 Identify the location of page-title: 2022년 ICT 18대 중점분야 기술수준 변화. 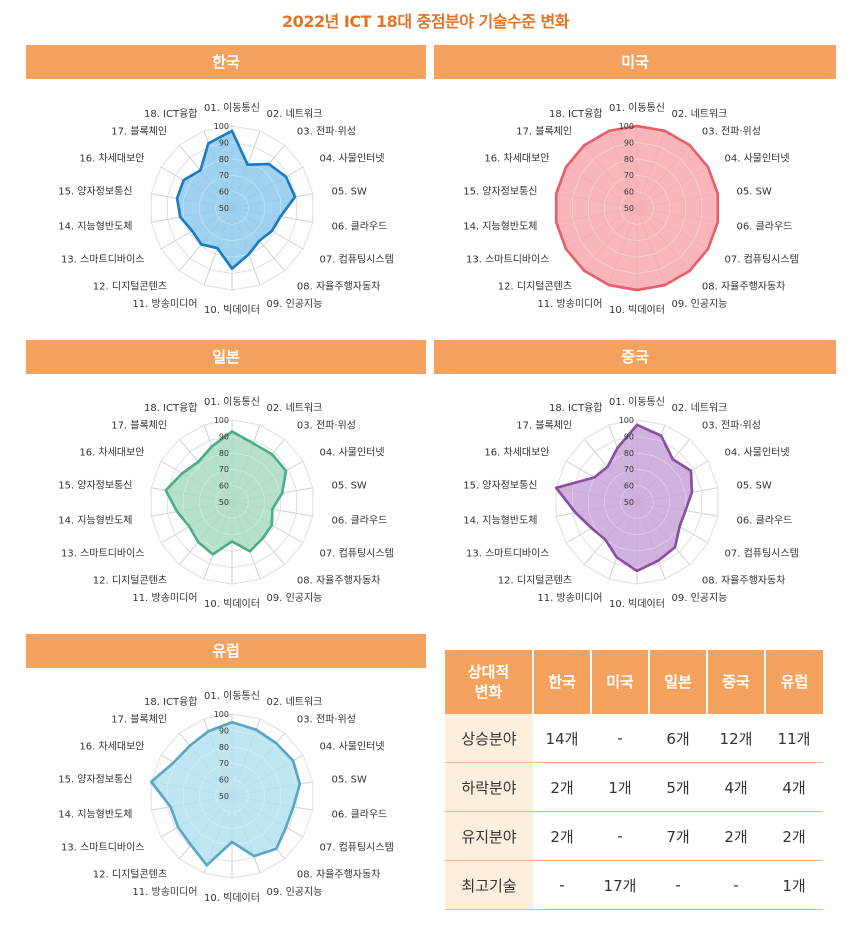
(425, 21).